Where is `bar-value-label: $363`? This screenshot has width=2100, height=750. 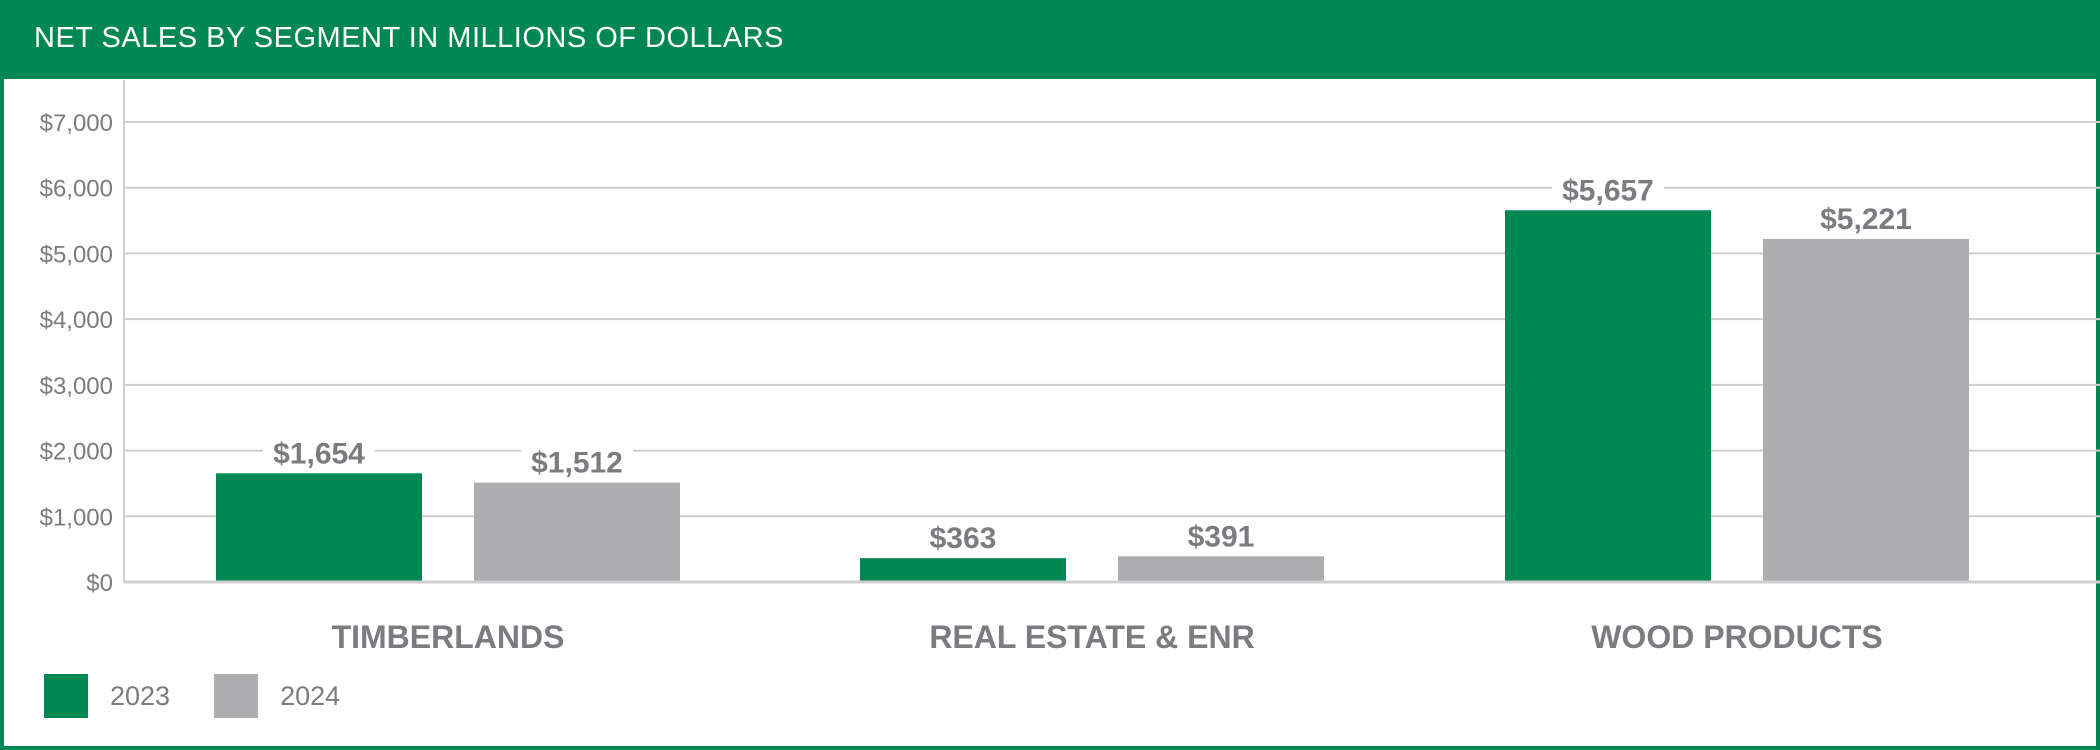
bar-value-label: $363 is located at coordinates (963, 538).